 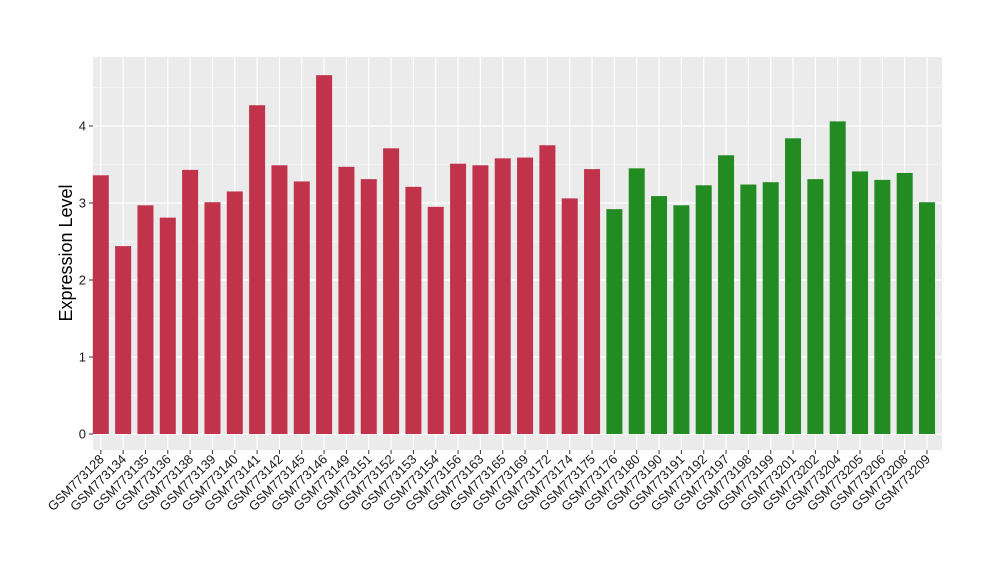 What do you see at coordinates (525, 295) in the screenshot?
I see `bar-GSM773169` at bounding box center [525, 295].